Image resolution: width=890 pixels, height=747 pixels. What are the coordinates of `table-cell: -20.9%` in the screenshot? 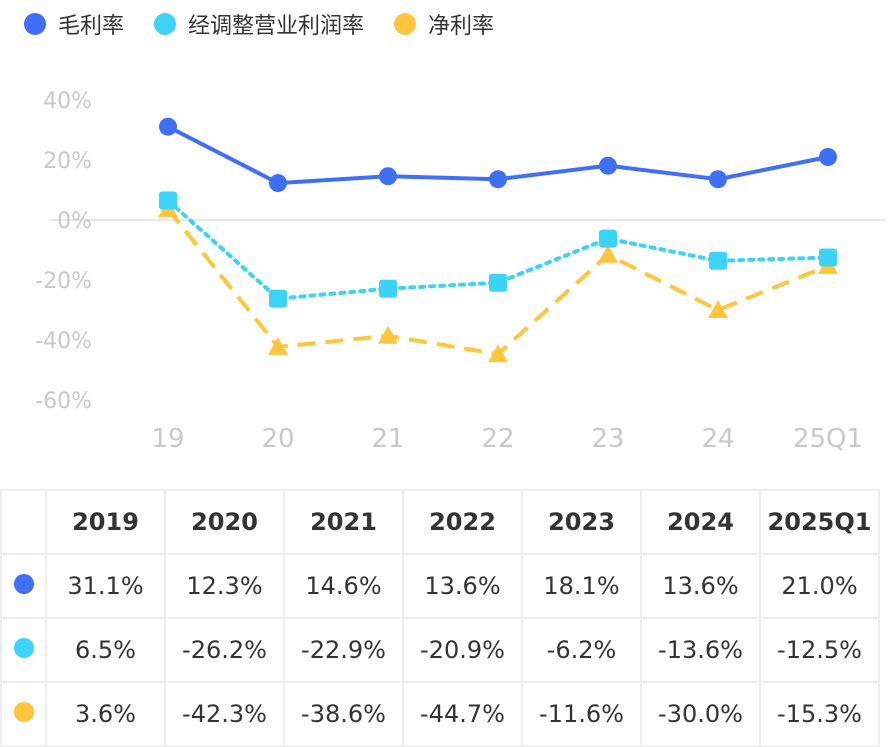 It's located at (462, 650).